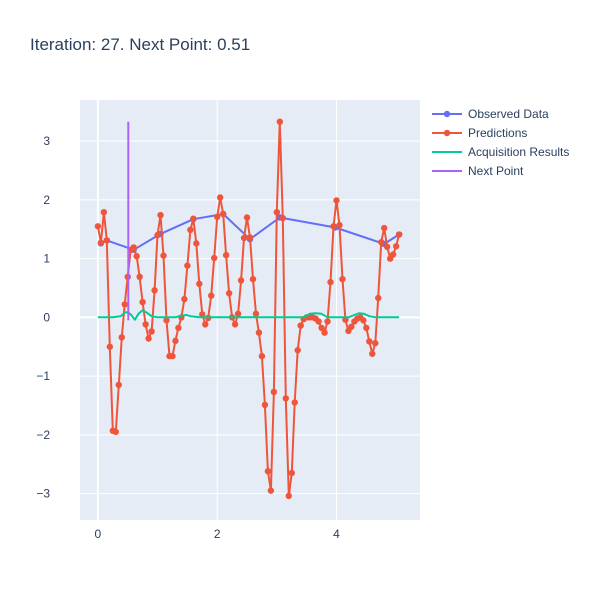 The width and height of the screenshot is (600, 600). What do you see at coordinates (43, 376) in the screenshot?
I see `y-tick-label: −1` at bounding box center [43, 376].